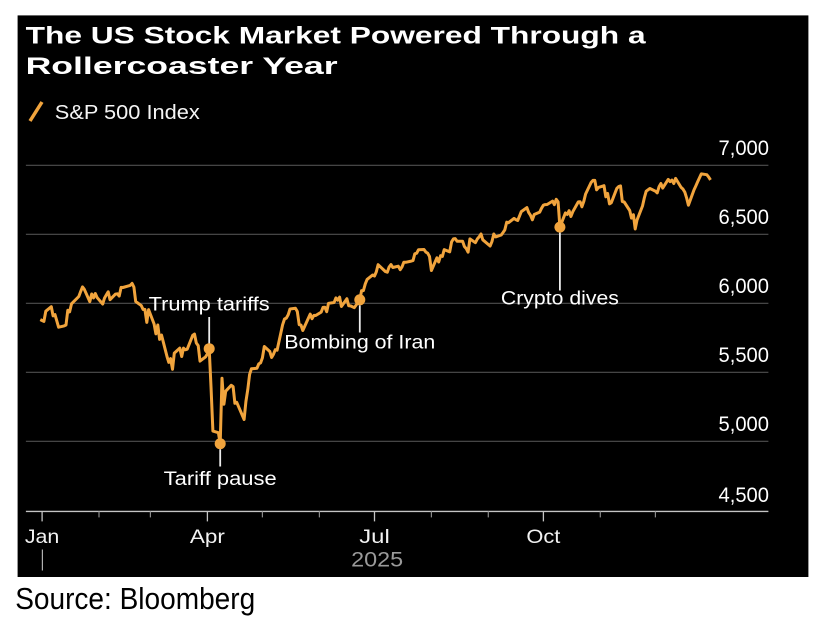 The image size is (828, 620). What do you see at coordinates (377, 560) in the screenshot?
I see `svg-text: 2025` at bounding box center [377, 560].